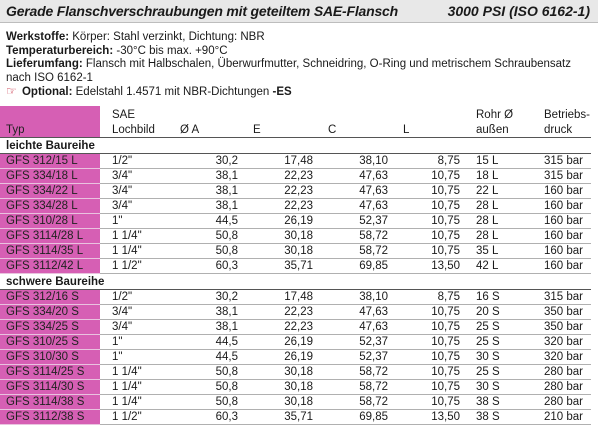  What do you see at coordinates (504, 191) in the screenshot?
I see `cell-rohr: 22 L` at bounding box center [504, 191].